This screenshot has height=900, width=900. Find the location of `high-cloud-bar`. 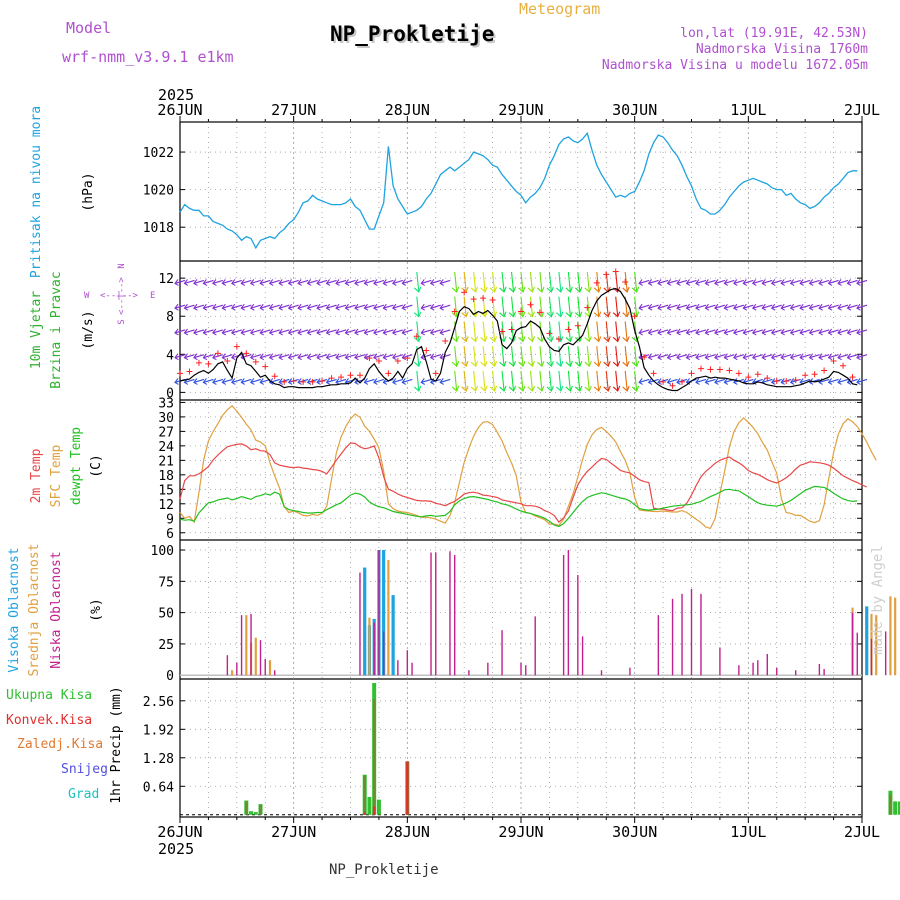

high-cloud-bar is located at coordinates (365, 621).